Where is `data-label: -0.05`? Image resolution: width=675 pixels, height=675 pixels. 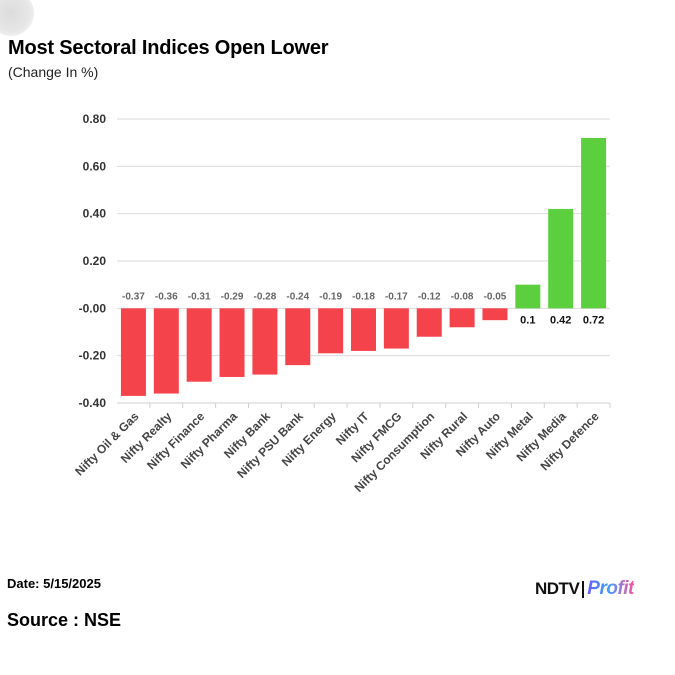
data-label: -0.05 is located at coordinates (495, 296).